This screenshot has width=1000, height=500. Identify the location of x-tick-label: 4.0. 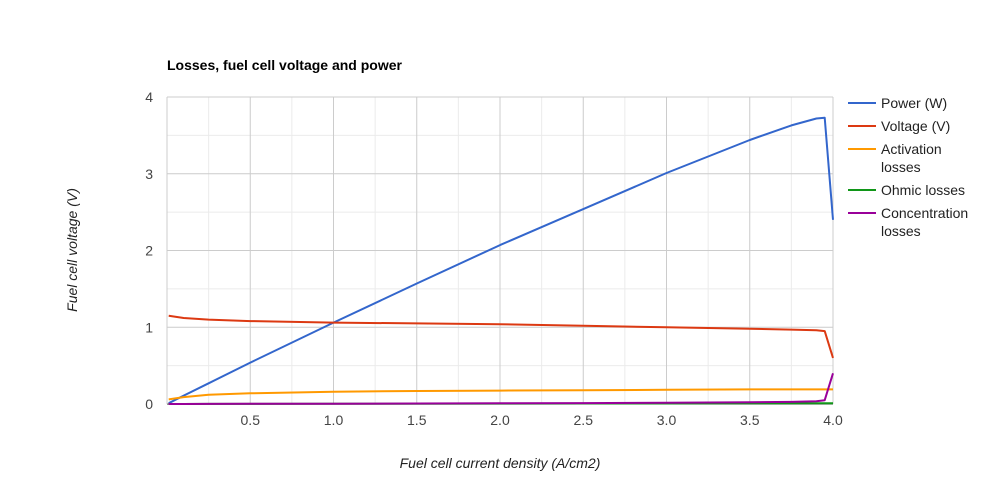
(833, 420).